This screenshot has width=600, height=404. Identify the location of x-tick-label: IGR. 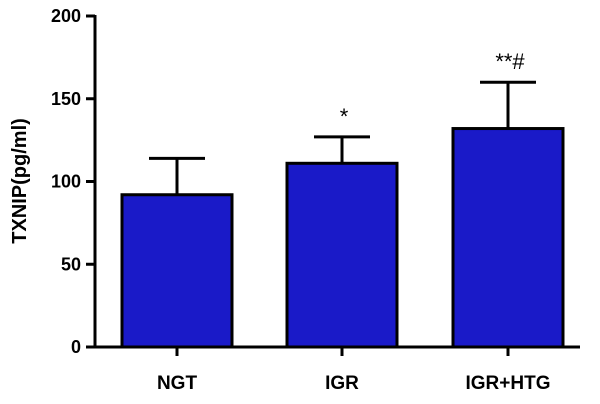
(342, 383).